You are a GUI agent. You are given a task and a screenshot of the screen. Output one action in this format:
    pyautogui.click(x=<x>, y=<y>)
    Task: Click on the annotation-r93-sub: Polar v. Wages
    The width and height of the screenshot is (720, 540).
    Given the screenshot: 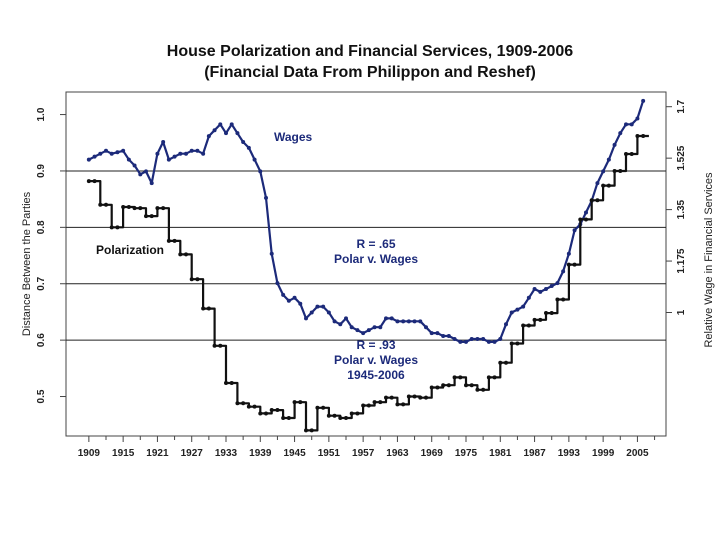 What is the action you would take?
    pyautogui.click(x=376, y=360)
    